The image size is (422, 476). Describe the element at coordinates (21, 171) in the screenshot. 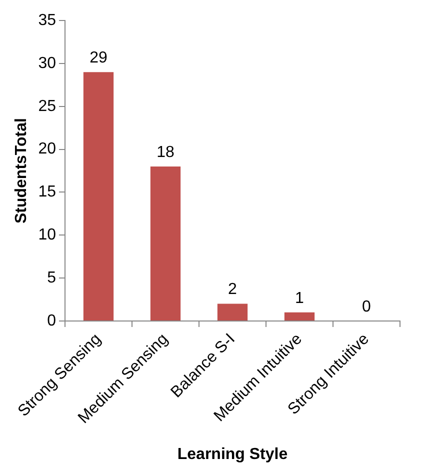

I see `y-axis-title: StudentsTotal` at that location.